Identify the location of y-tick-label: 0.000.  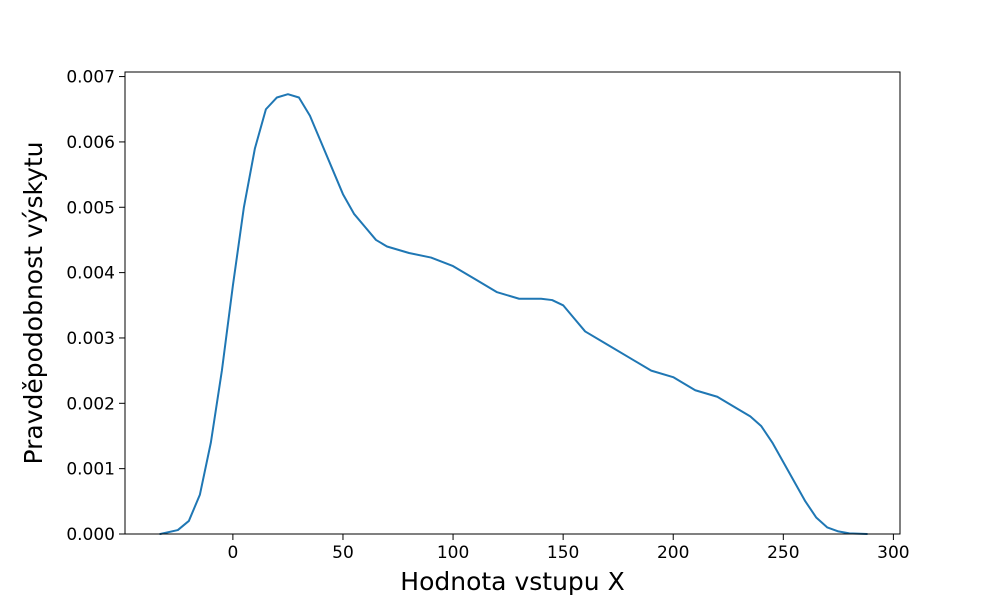
(90, 535).